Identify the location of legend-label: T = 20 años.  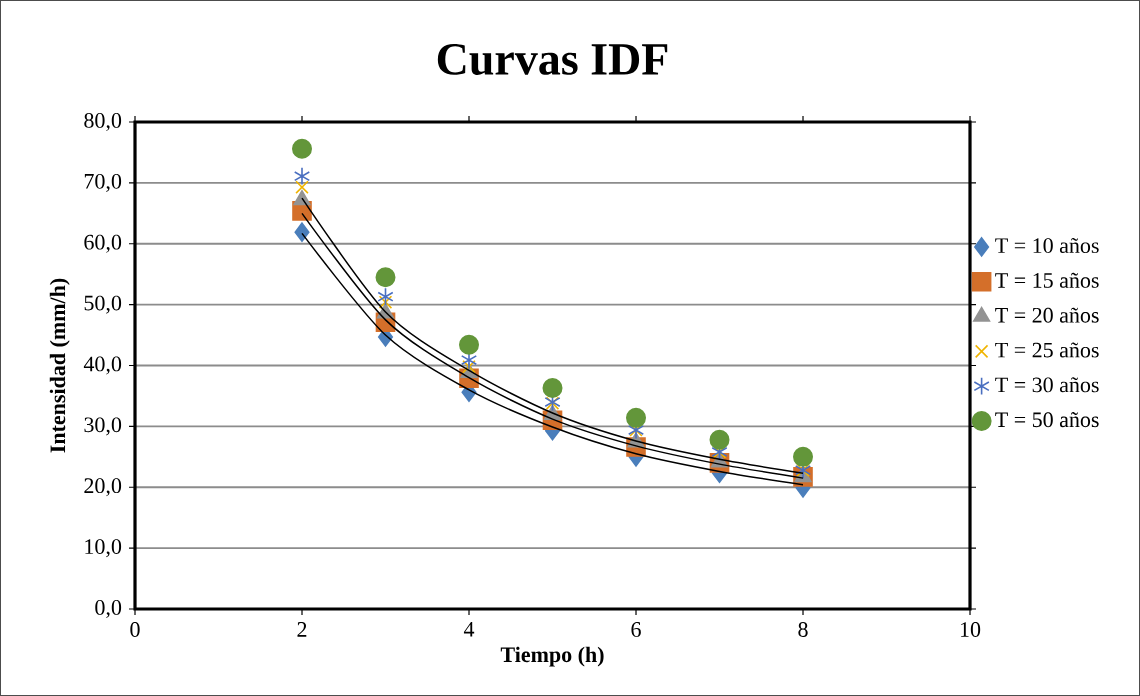
(1047, 315).